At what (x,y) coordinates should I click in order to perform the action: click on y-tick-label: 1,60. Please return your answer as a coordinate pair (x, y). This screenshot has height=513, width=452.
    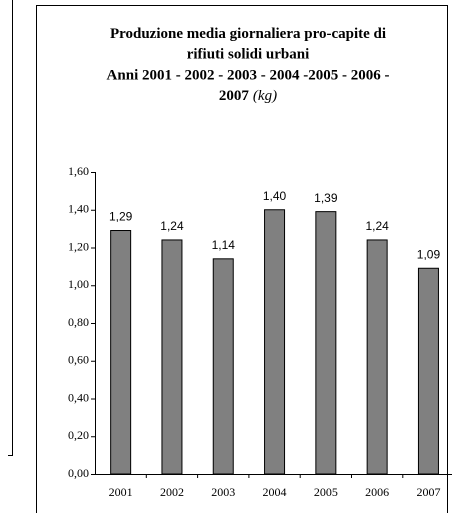
    Looking at the image, I should click on (78, 171).